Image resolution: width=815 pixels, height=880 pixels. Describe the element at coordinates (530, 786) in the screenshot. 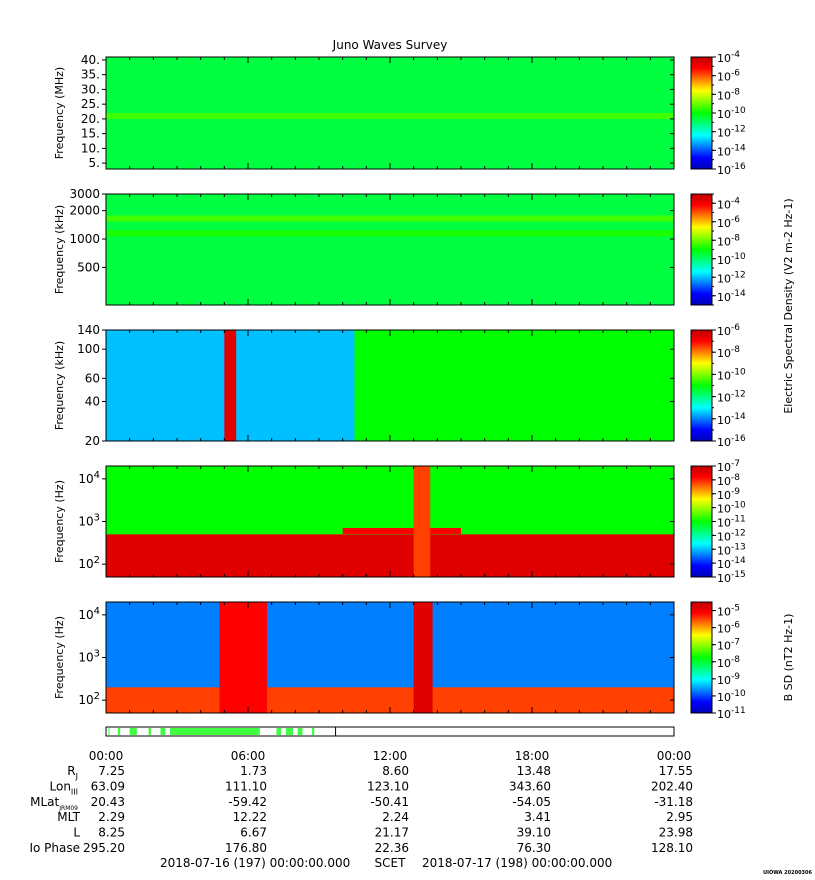

I see `ephemeris-value: 343.60` at that location.